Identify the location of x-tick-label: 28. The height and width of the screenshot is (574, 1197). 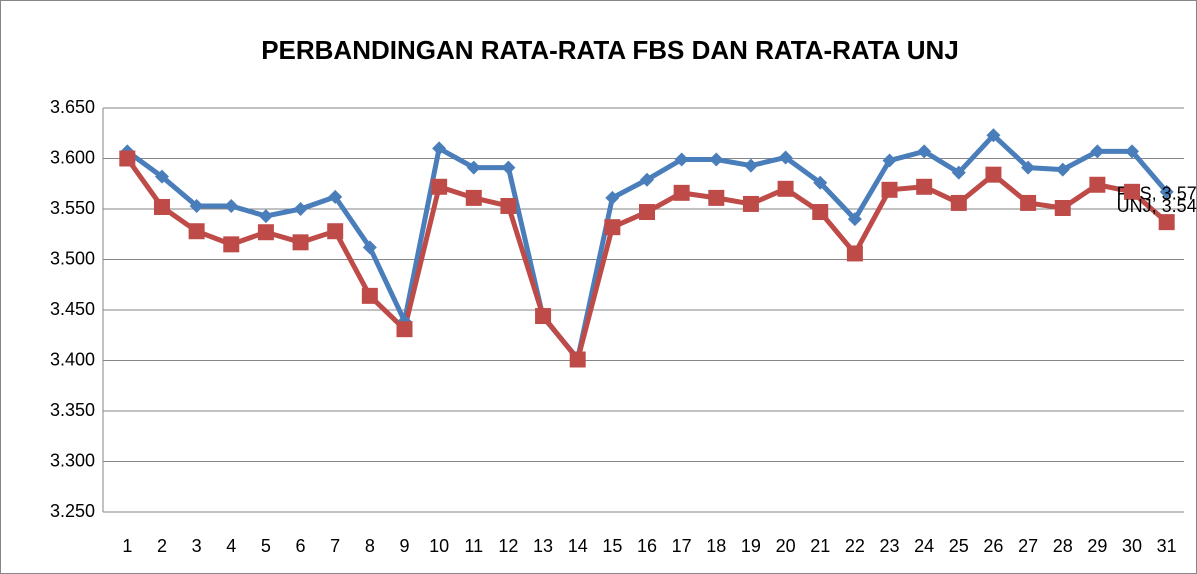
(1063, 546).